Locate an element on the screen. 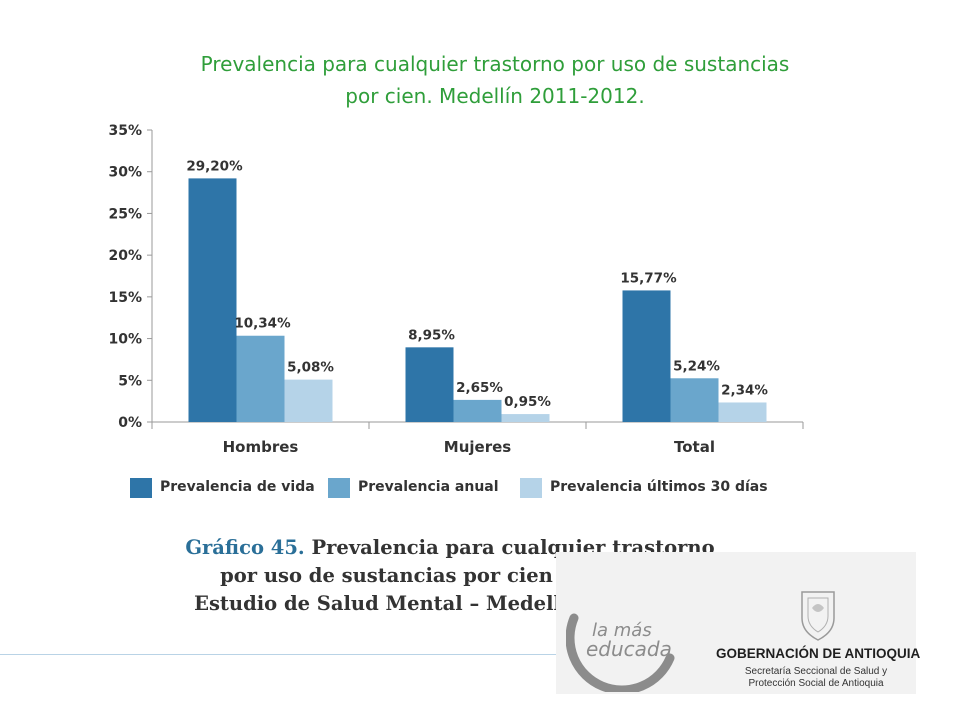 The image size is (960, 720). legend-label-prevalencia-de-vida: Prevalencia de vida is located at coordinates (237, 487).